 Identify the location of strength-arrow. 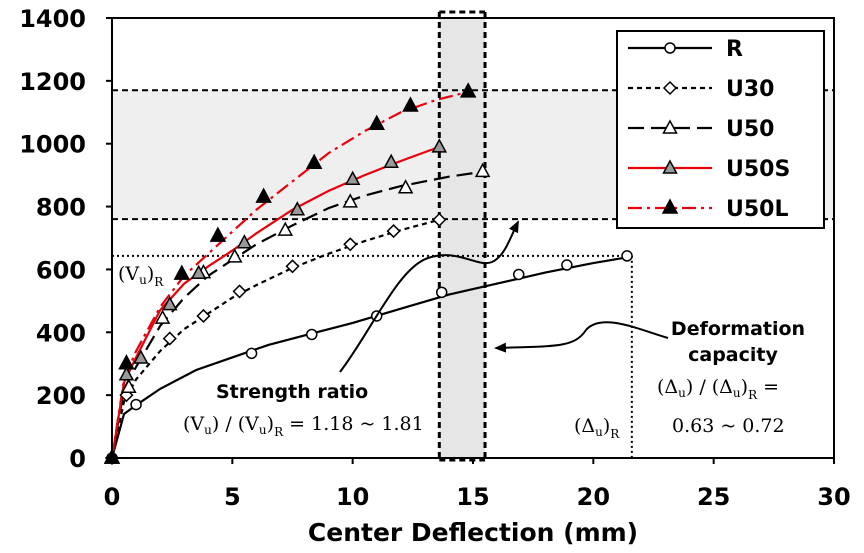
(429, 296).